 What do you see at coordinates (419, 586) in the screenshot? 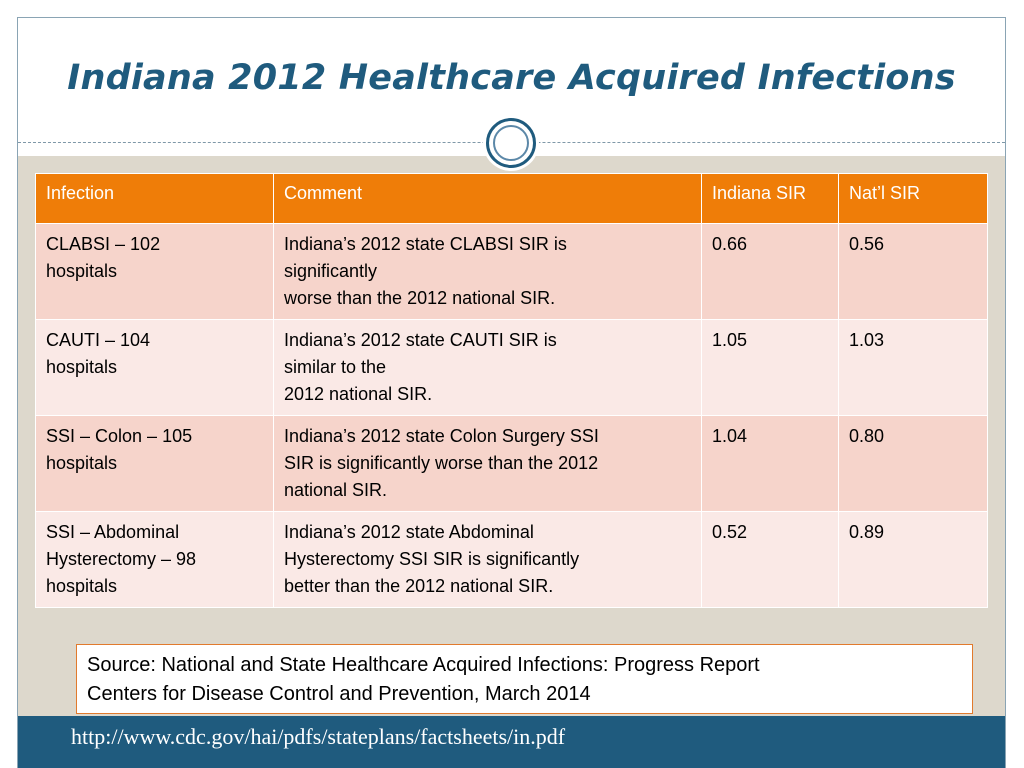
I see `comment-line: better than the 2012 national SIR.` at bounding box center [419, 586].